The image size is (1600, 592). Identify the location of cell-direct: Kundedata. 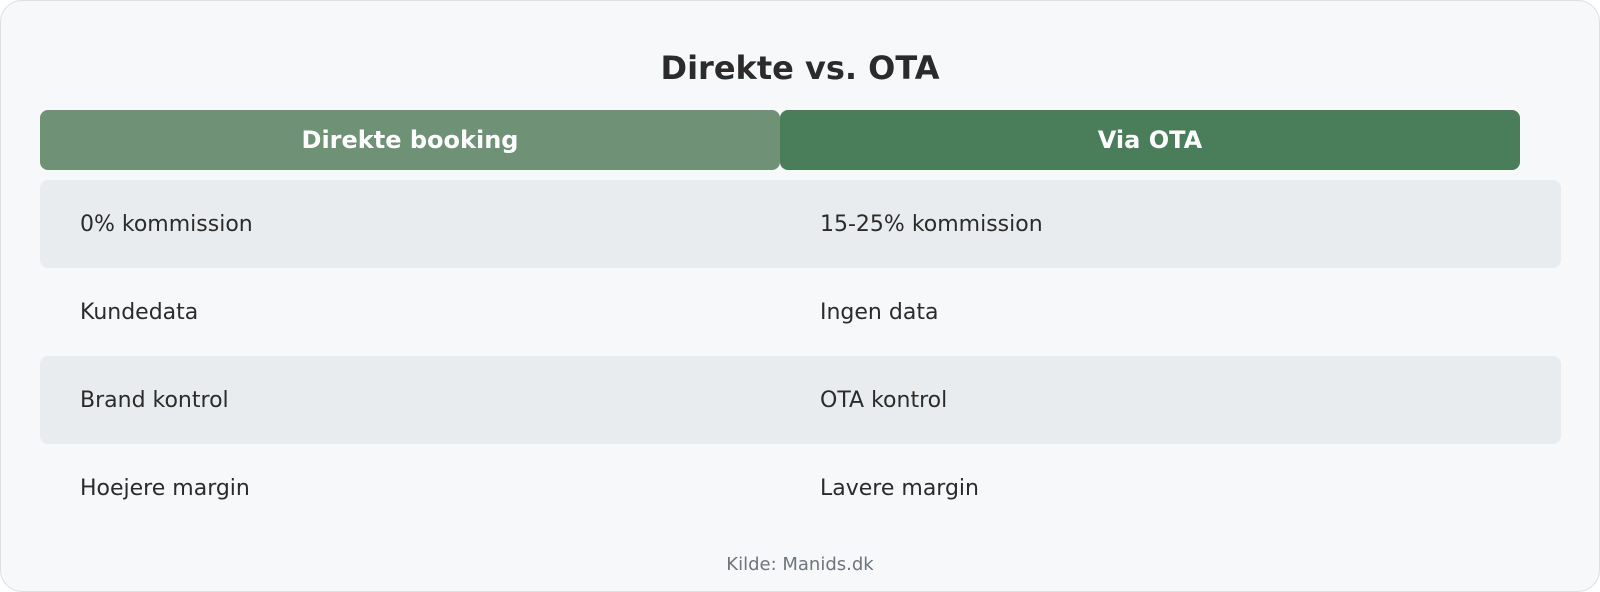
(139, 312).